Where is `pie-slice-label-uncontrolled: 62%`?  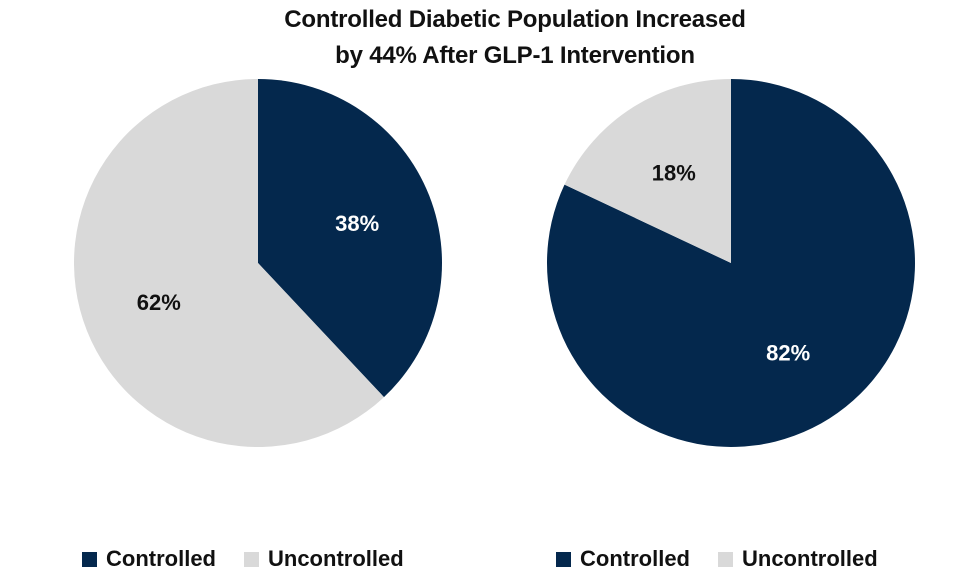 pie-slice-label-uncontrolled: 62% is located at coordinates (159, 302).